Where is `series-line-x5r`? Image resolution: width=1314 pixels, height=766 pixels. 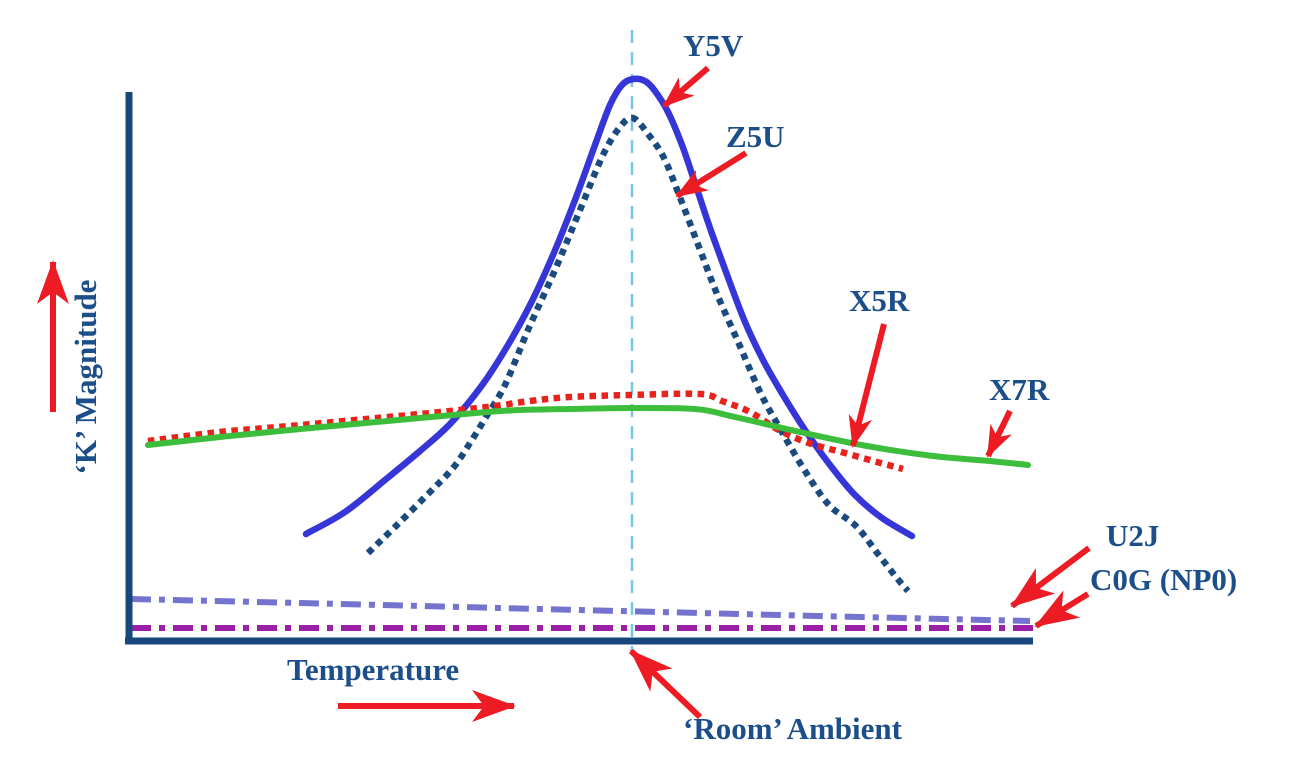
series-line-x5r is located at coordinates (525, 431).